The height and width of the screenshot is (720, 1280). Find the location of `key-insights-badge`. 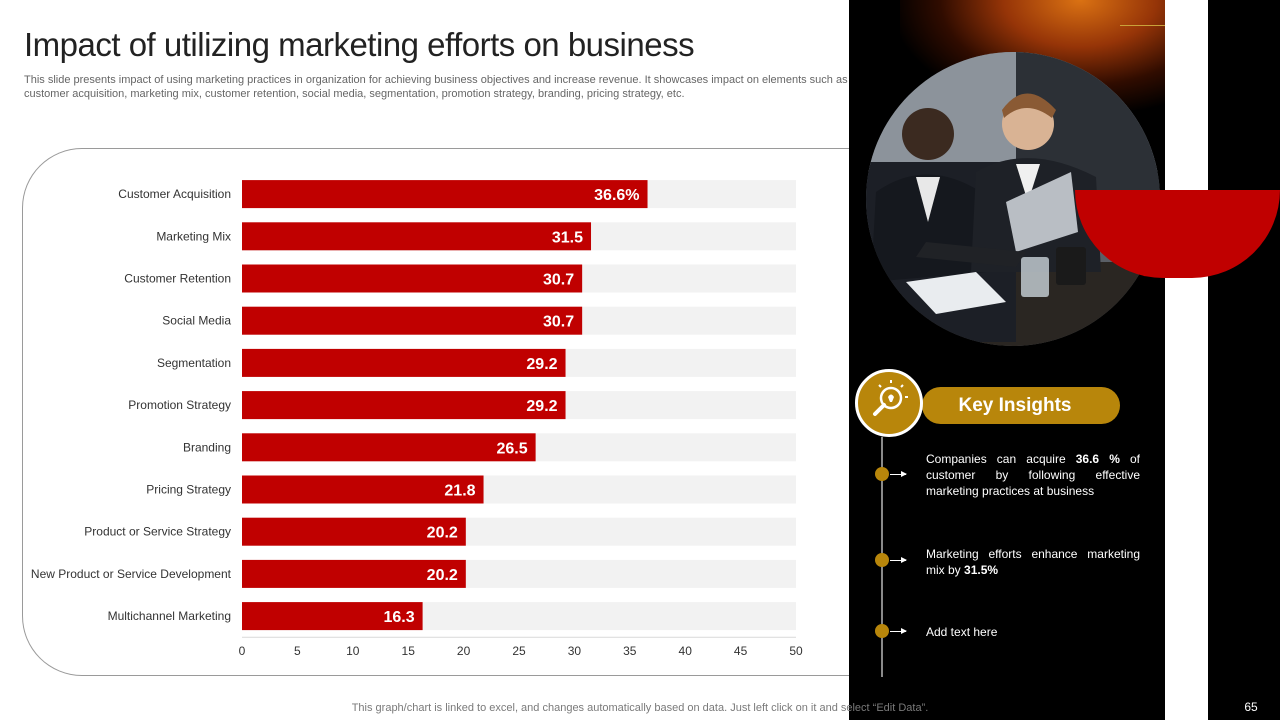

key-insights-badge is located at coordinates (1021, 405).